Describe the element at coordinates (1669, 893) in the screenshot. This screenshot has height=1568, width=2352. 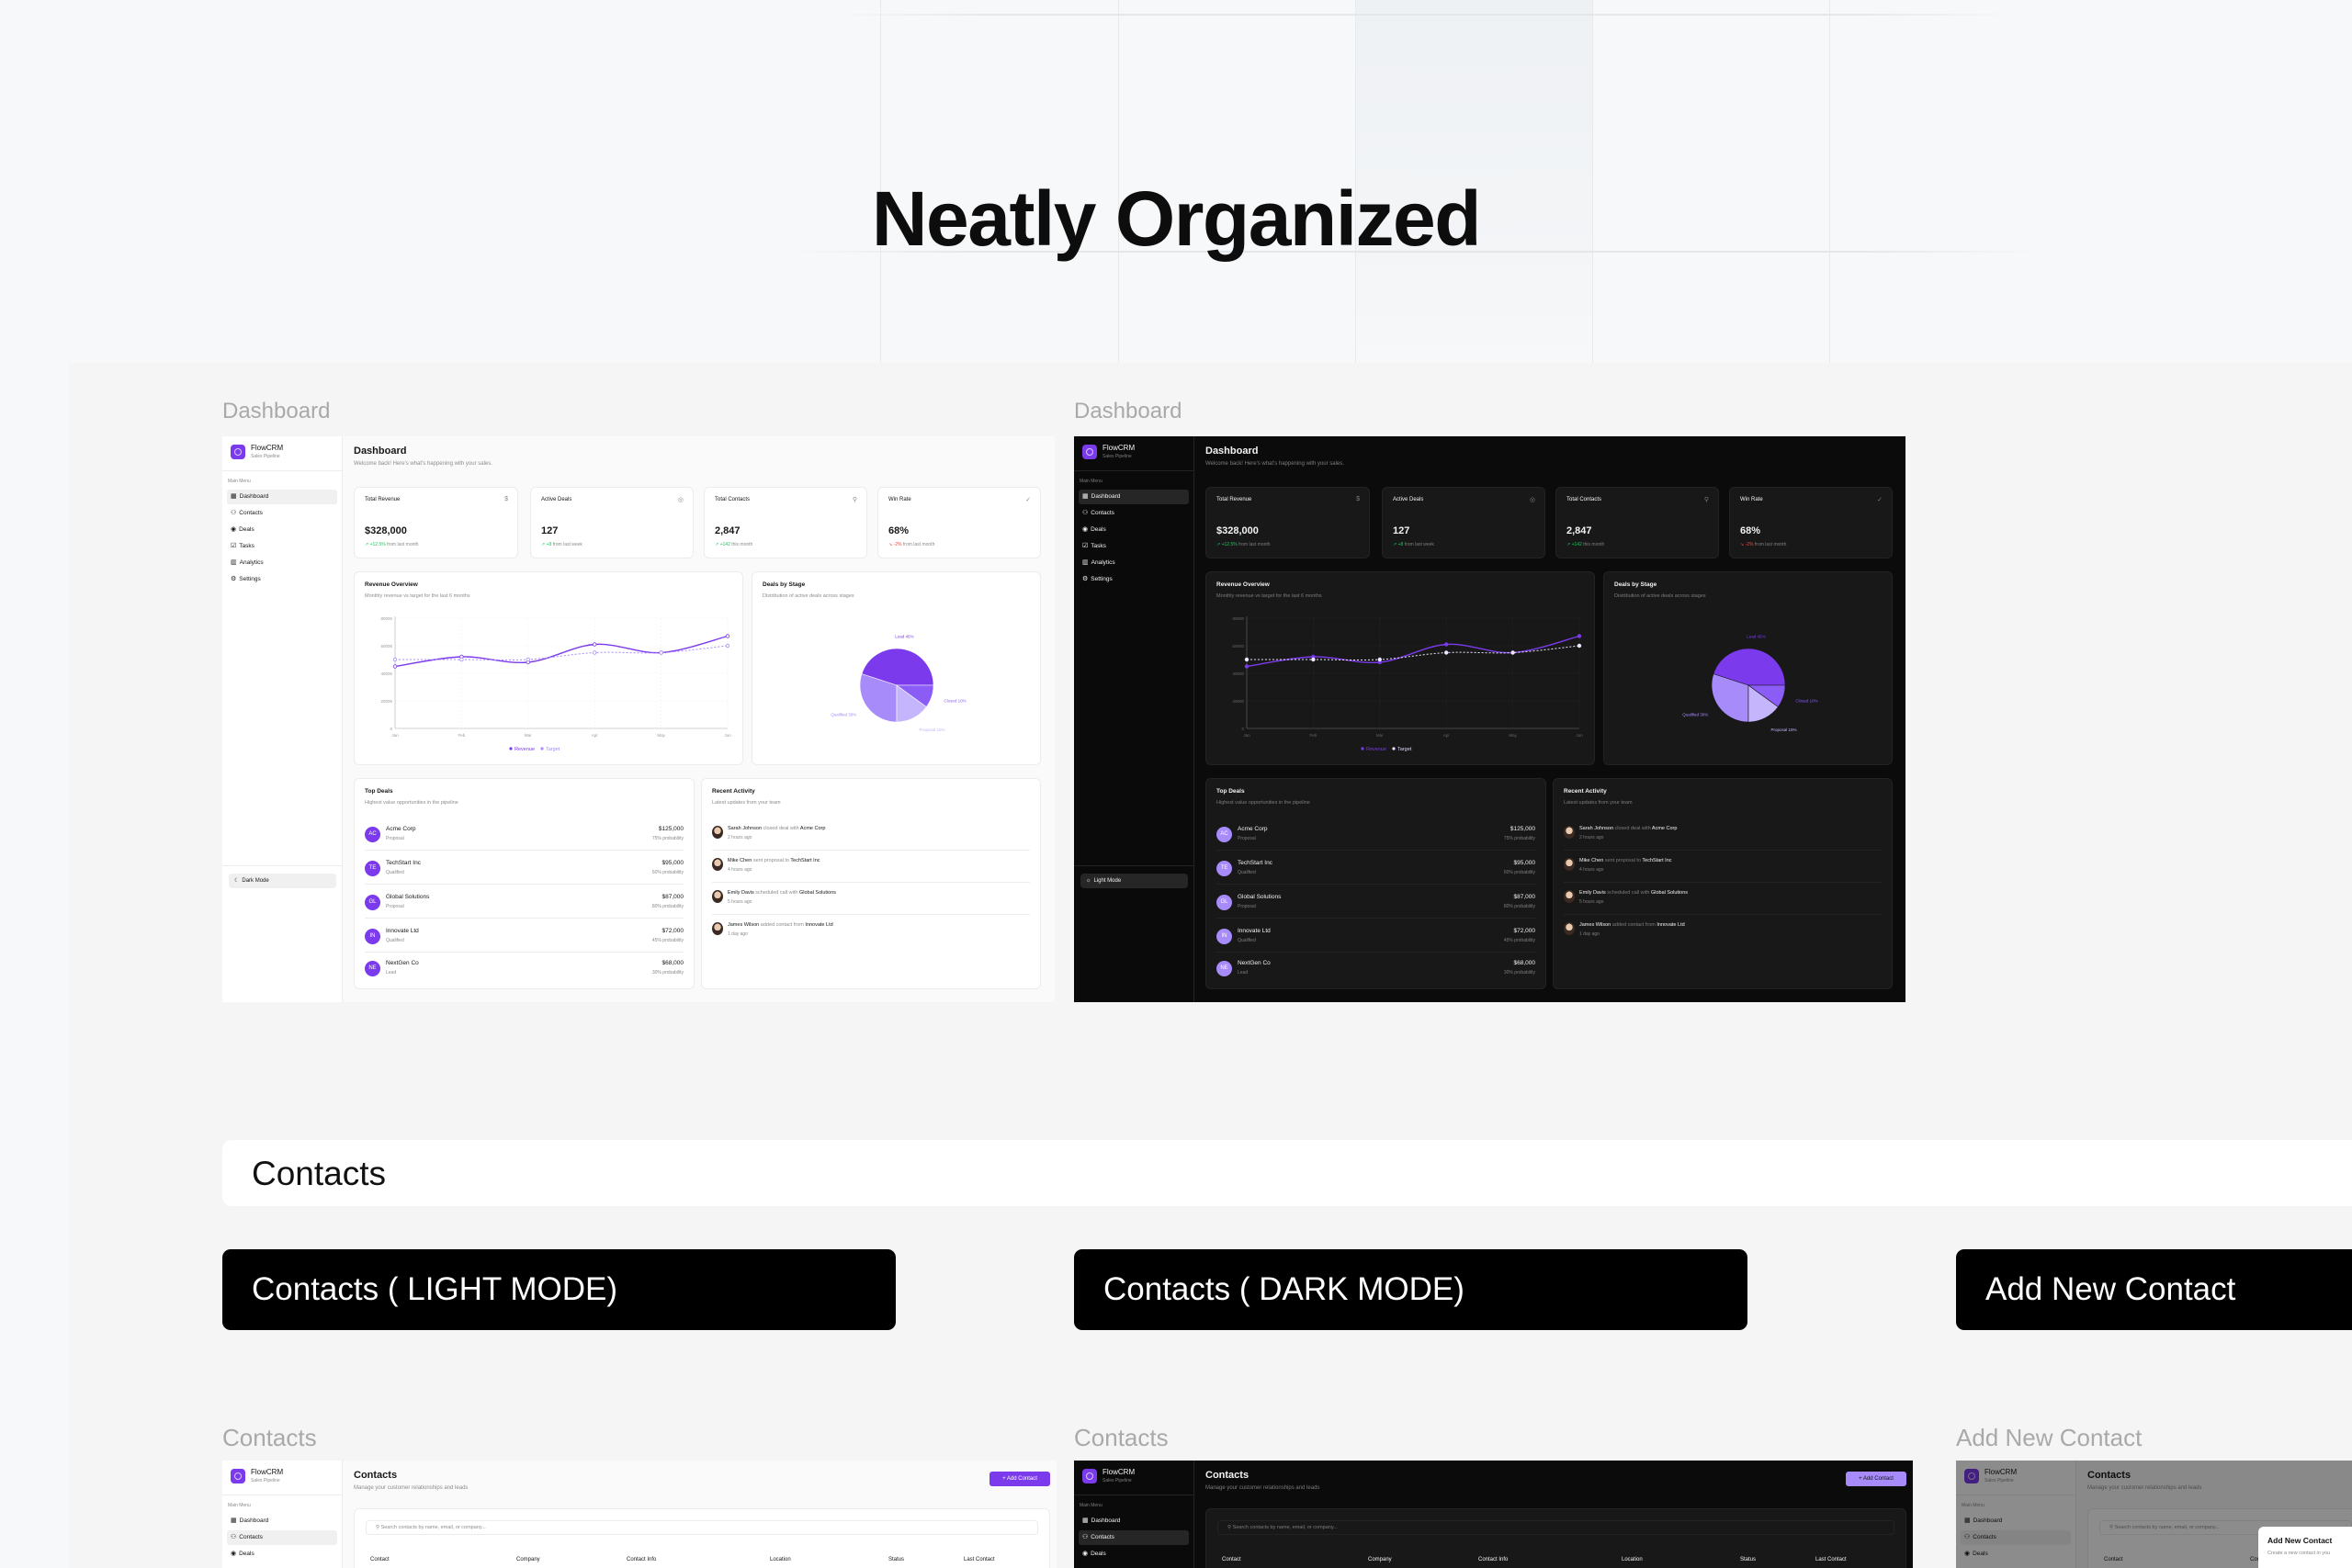
I see `activity-target: Global Solutions` at that location.